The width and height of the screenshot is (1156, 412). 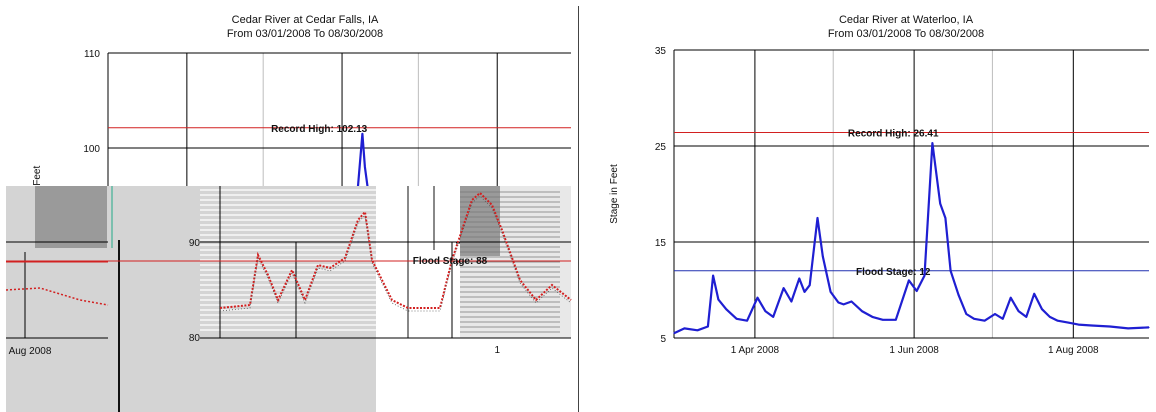 I want to click on chart-title: Cedar River at Waterloo, IA, so click(x=906, y=20).